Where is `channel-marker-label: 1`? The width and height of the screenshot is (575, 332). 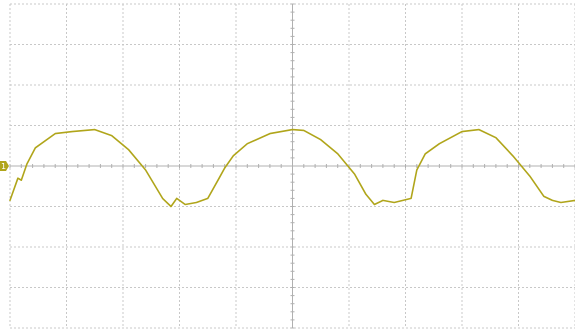 channel-marker-label: 1 is located at coordinates (3, 166).